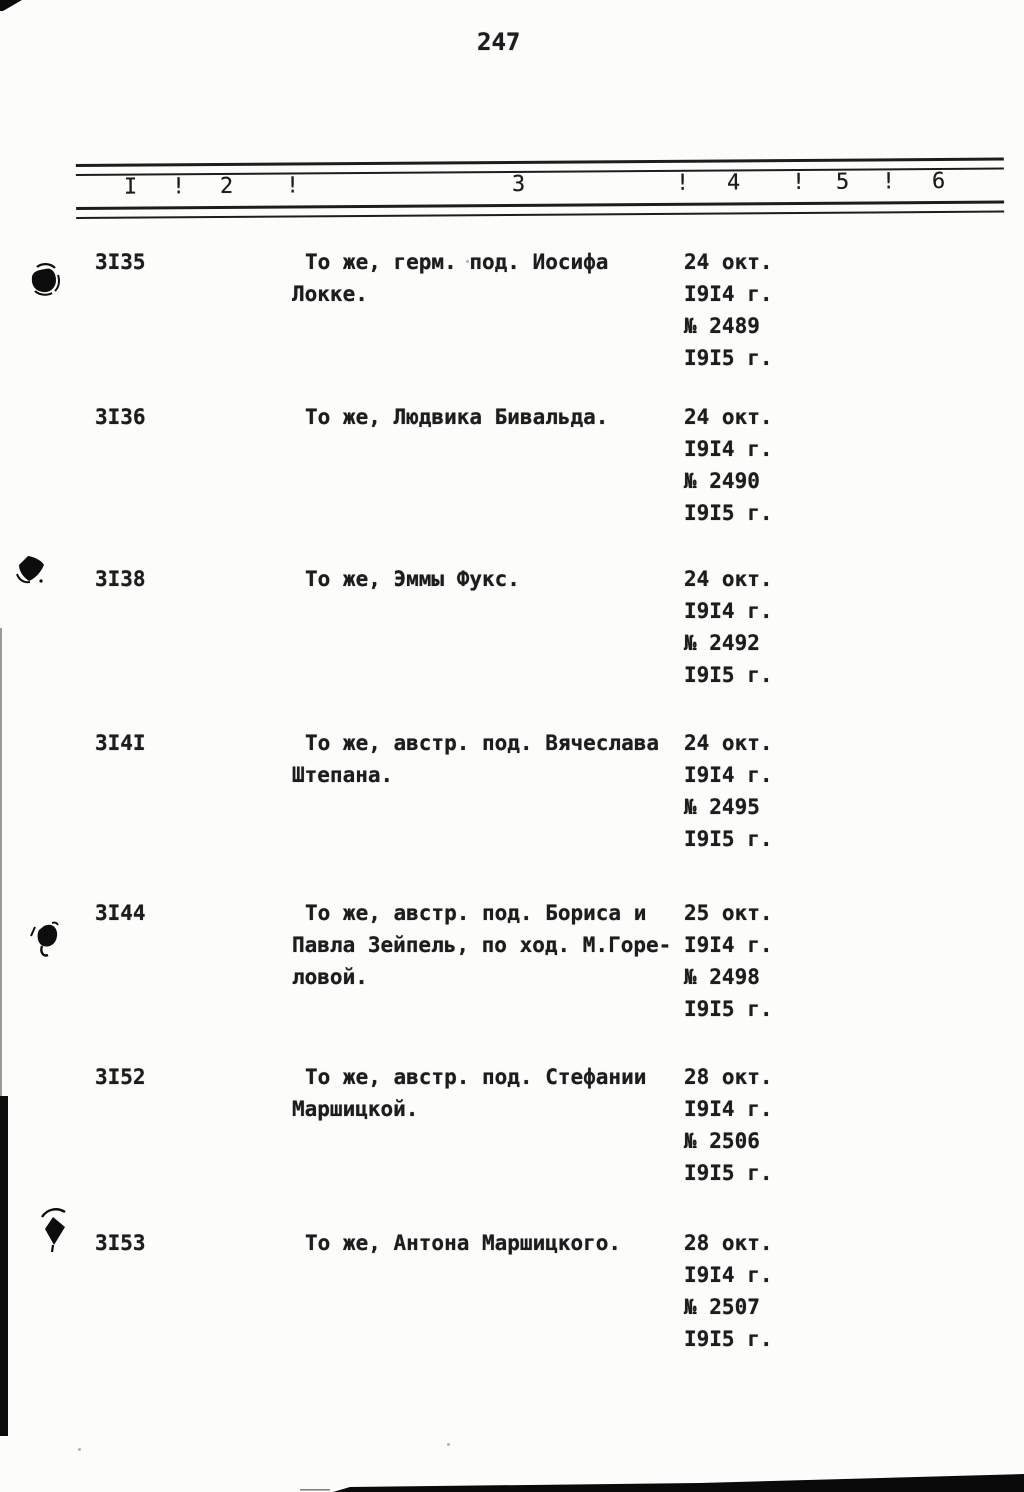  I want to click on description-line: Штепана., so click(343, 775).